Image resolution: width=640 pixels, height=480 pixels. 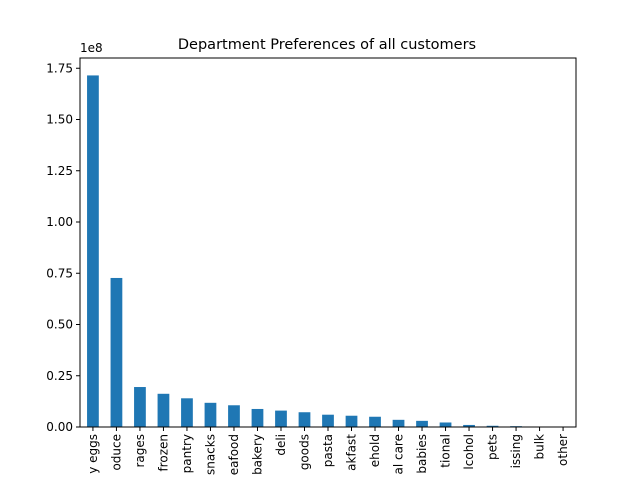 I want to click on y-tick-label: 1.25, so click(x=59, y=171).